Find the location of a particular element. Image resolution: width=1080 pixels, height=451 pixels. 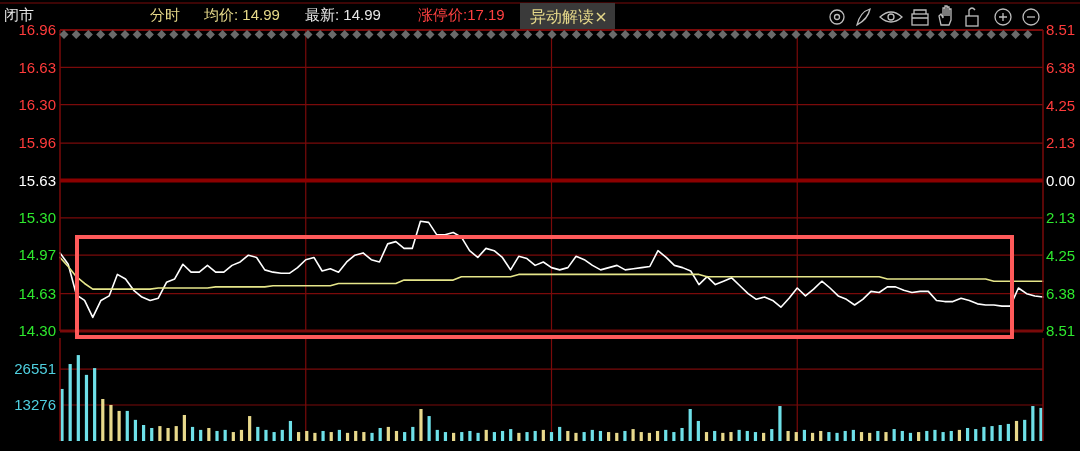

y2-tick-label: 0.00 is located at coordinates (1061, 180).